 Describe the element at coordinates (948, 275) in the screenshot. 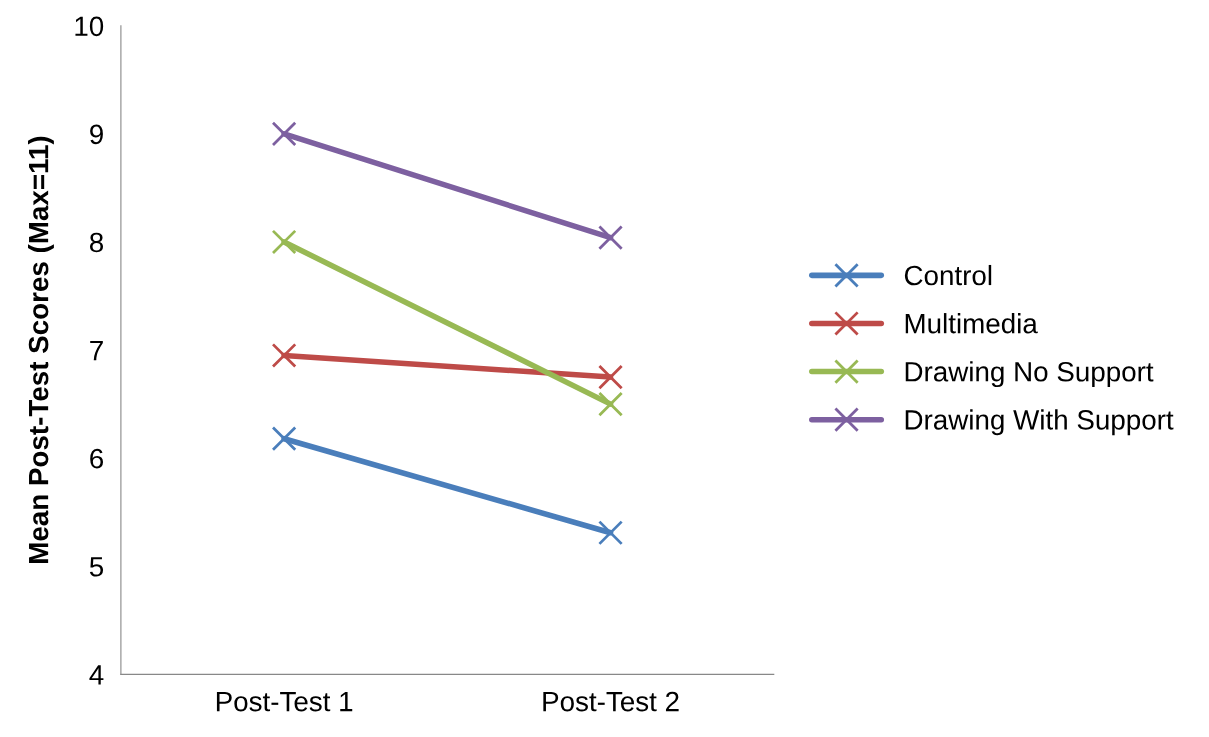

I see `legend-label: Control` at that location.